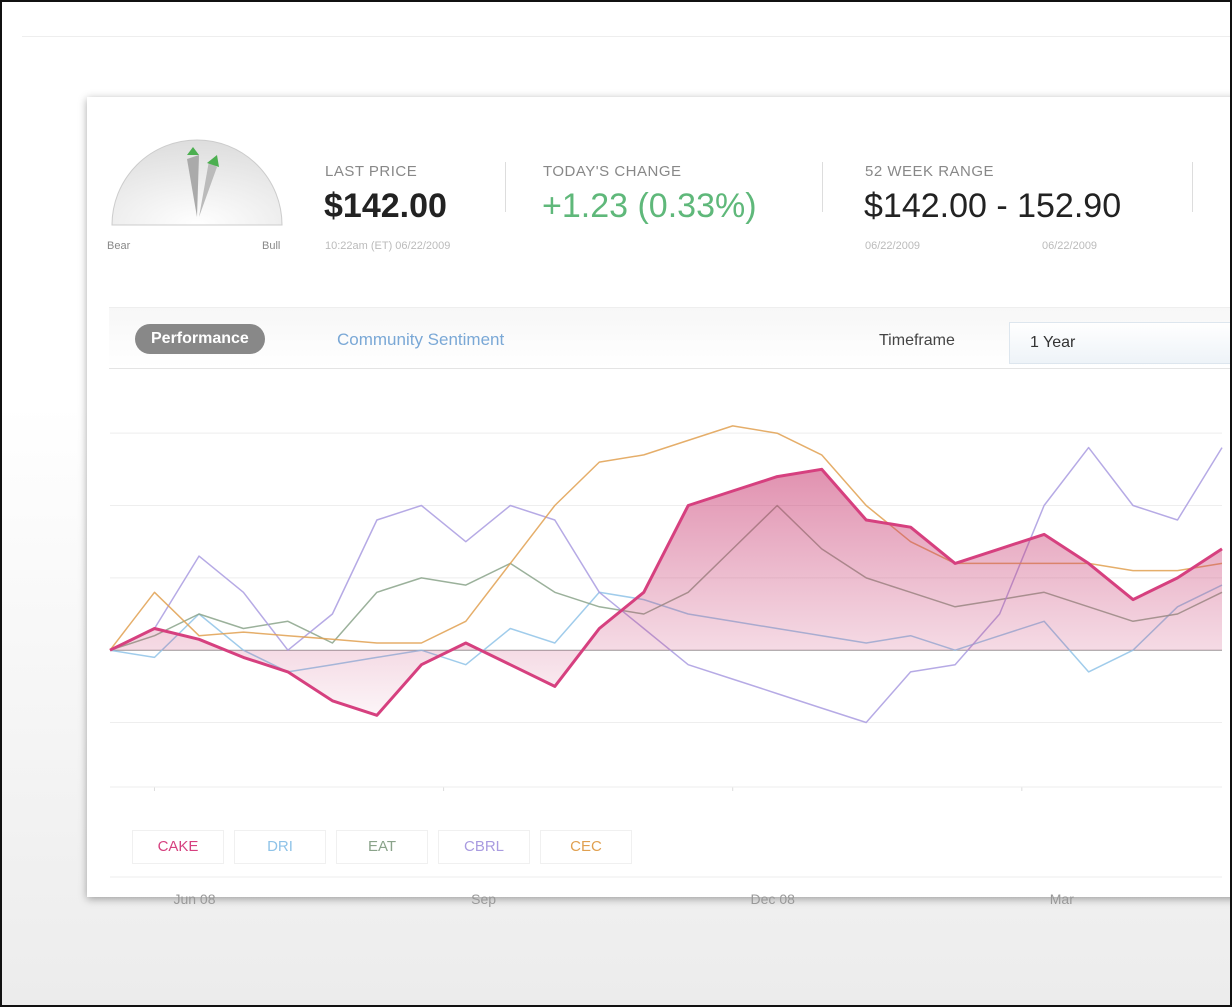 The height and width of the screenshot is (1007, 1232). What do you see at coordinates (280, 847) in the screenshot?
I see `legend-item: DRI` at bounding box center [280, 847].